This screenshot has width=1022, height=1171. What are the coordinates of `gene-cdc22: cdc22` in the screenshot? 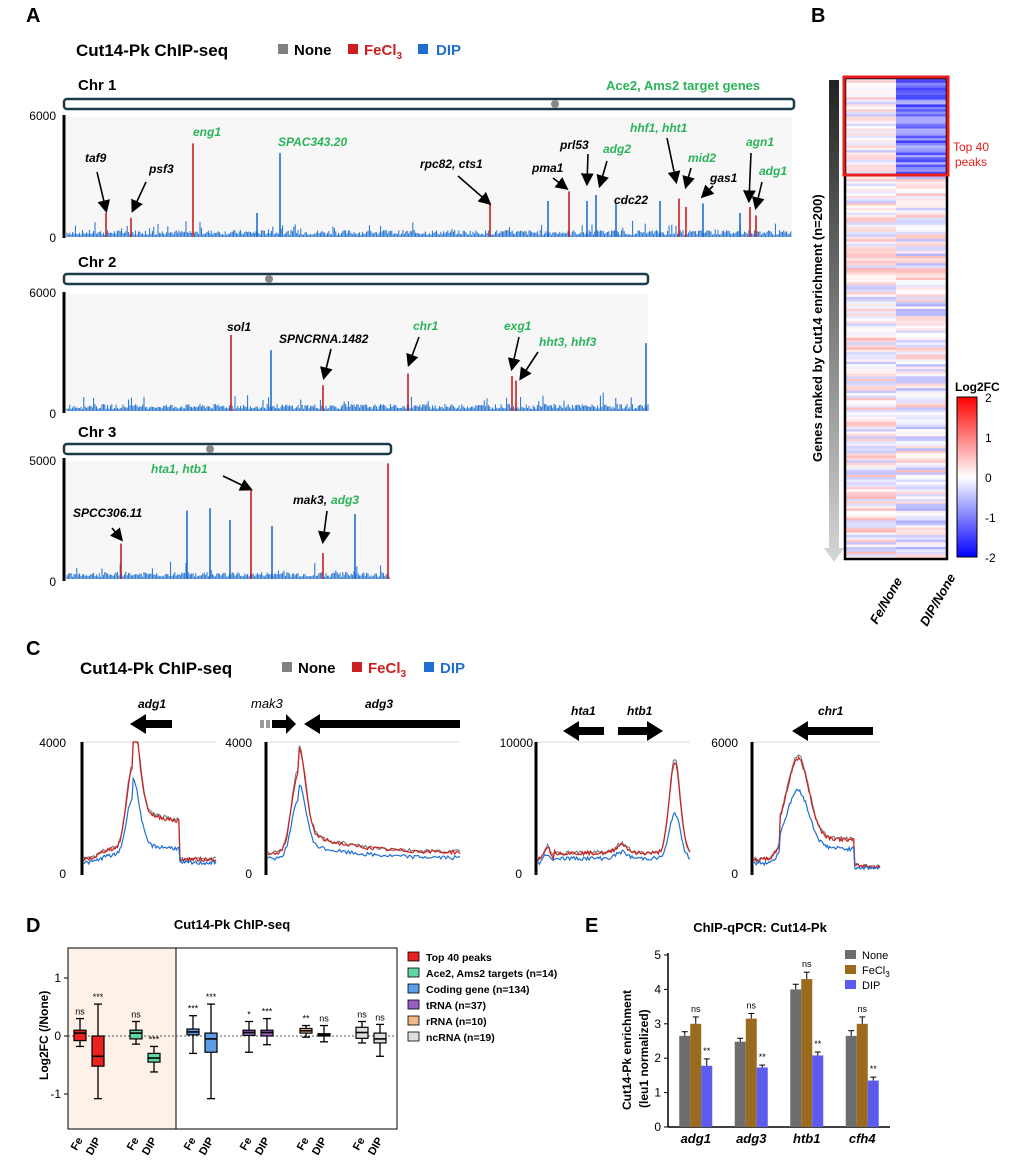 It's located at (631, 200).